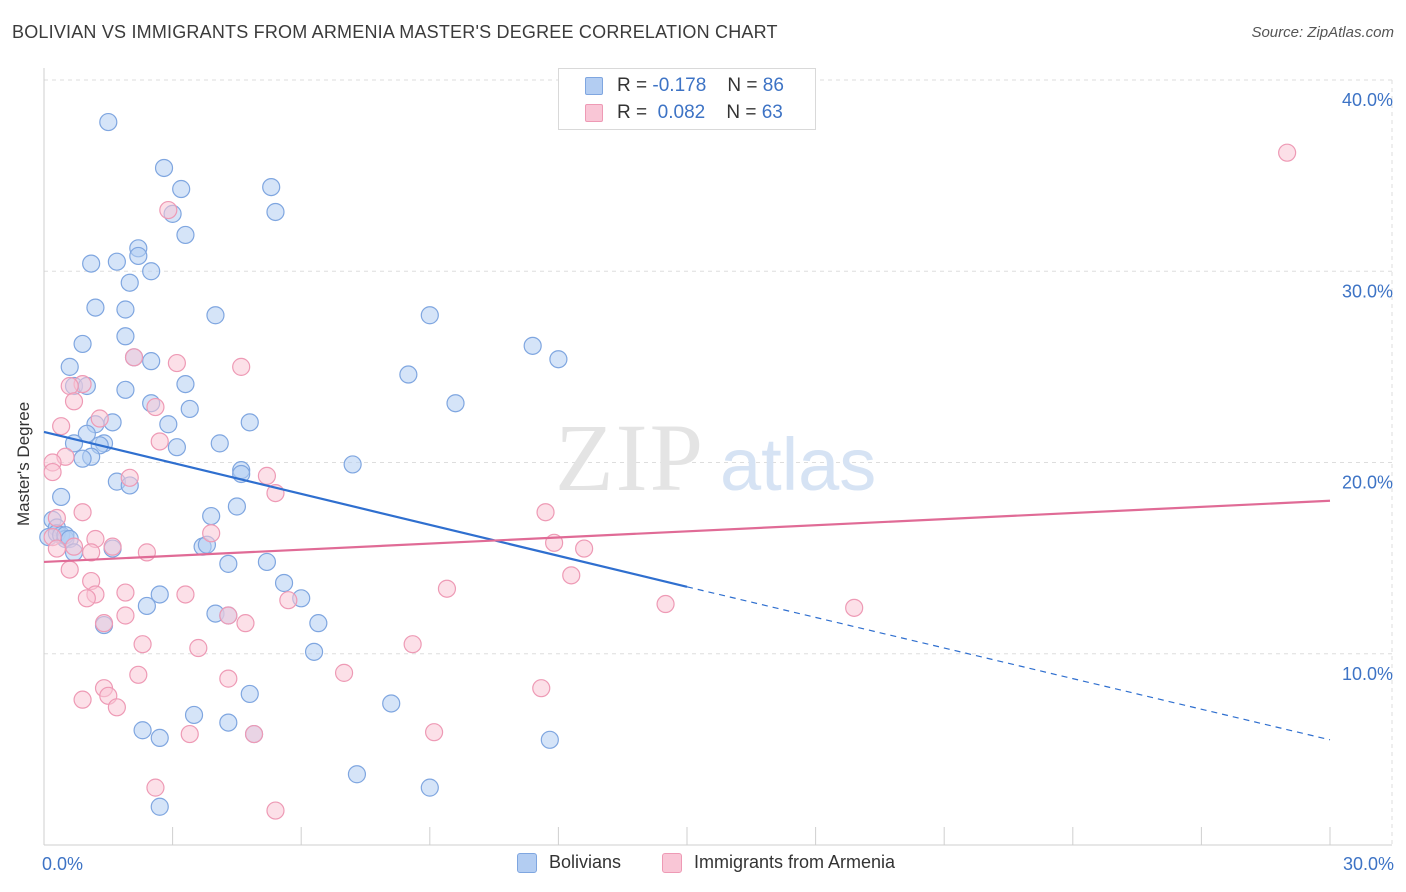  I want to click on watermark: ZIP atlas, so click(715, 457).